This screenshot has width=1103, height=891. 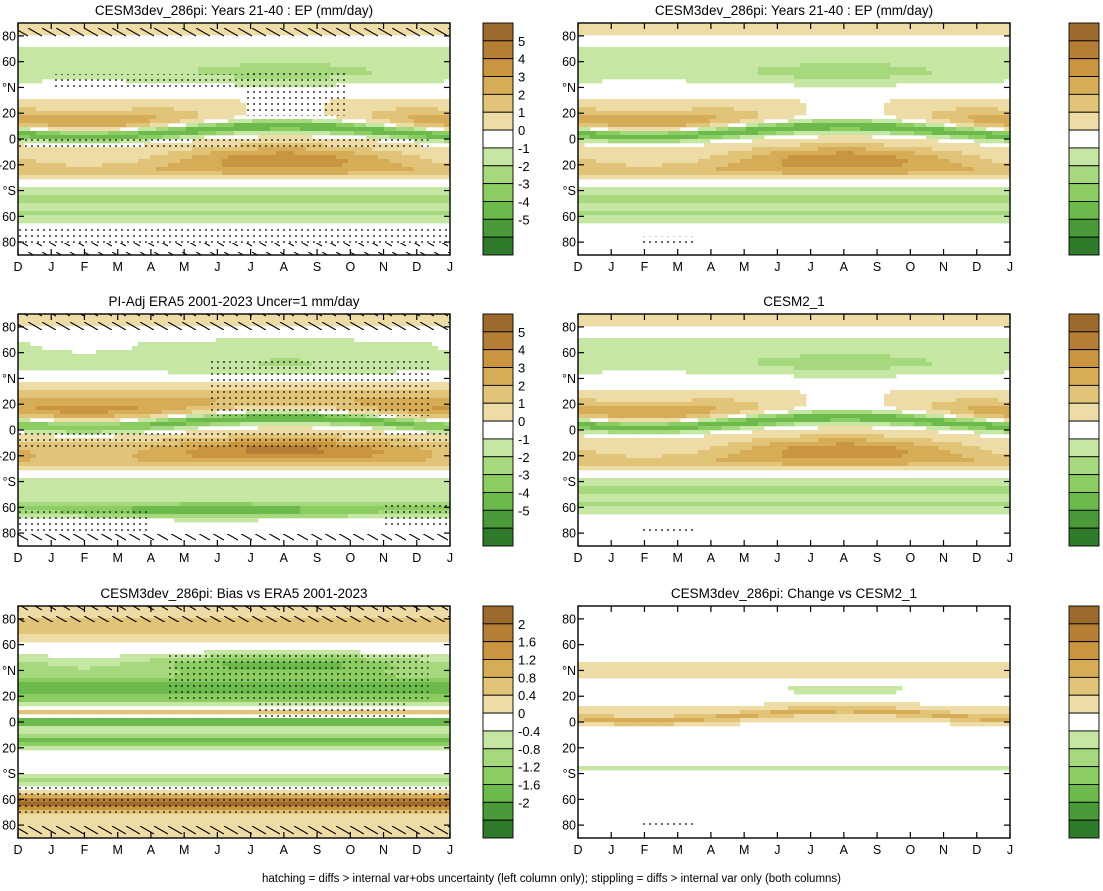 What do you see at coordinates (498, 121) in the screenshot?
I see `colorbar-swatch` at bounding box center [498, 121].